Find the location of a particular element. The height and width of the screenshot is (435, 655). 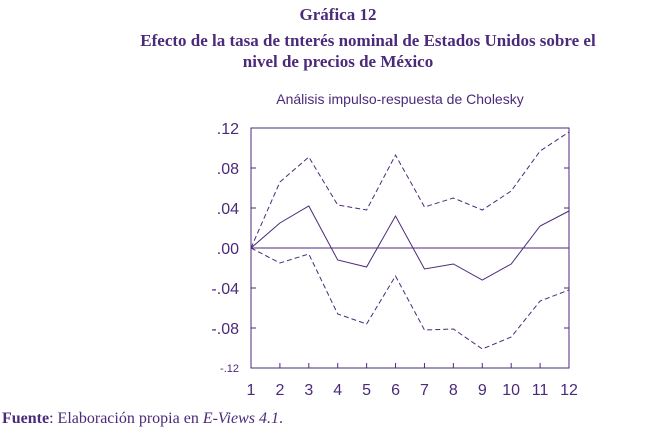

source-label: Fuente is located at coordinates (26, 418).